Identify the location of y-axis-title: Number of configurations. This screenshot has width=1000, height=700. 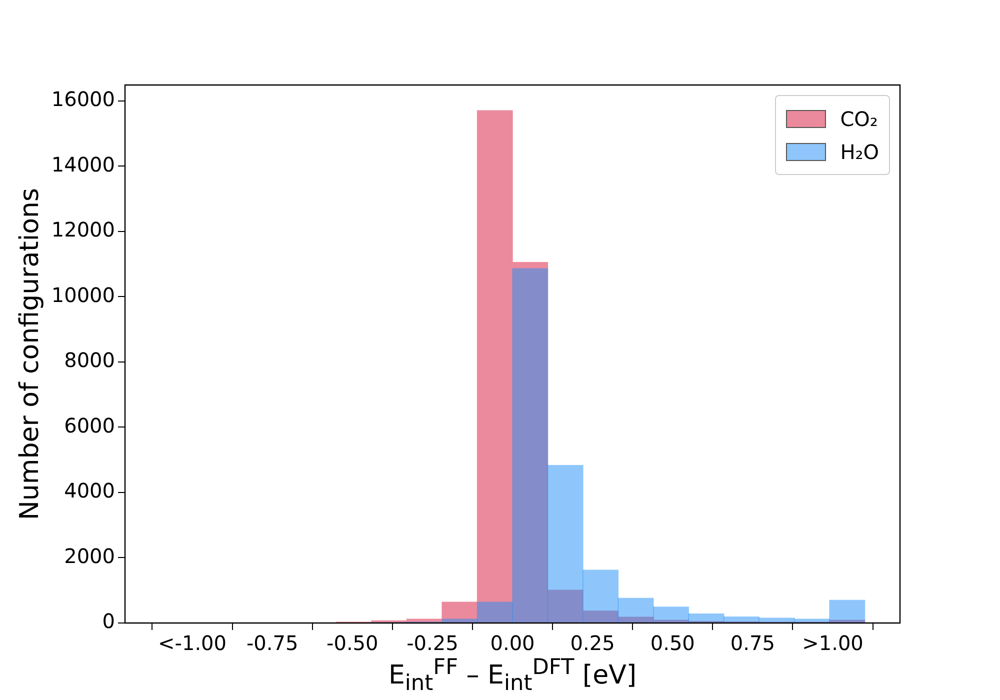
(30, 354).